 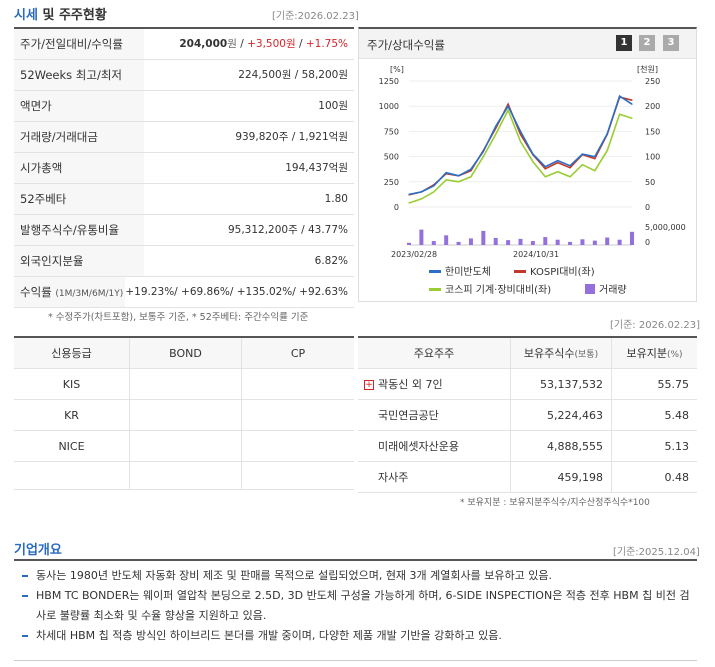 I want to click on agency-name: KR, so click(x=71, y=415).